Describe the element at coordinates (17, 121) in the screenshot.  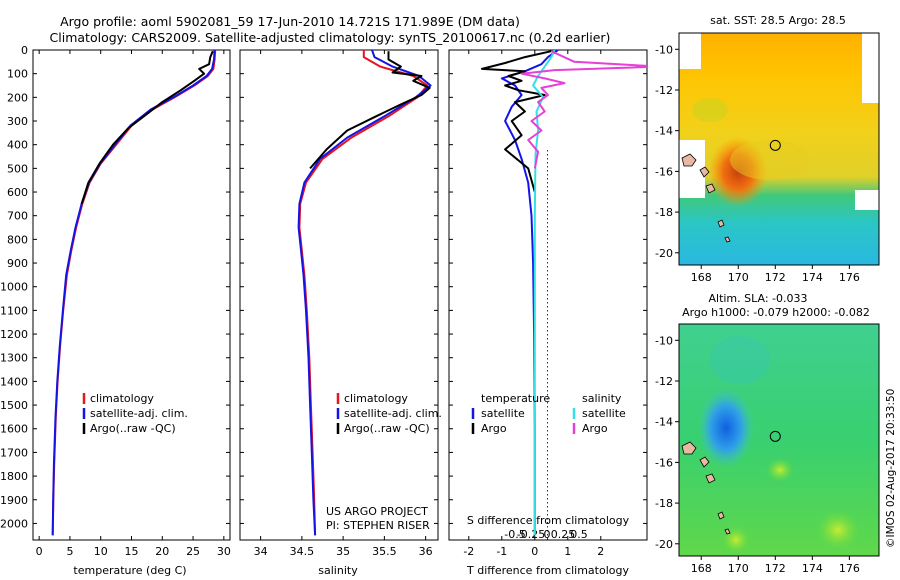
I see `depth-tick-label: 300` at that location.